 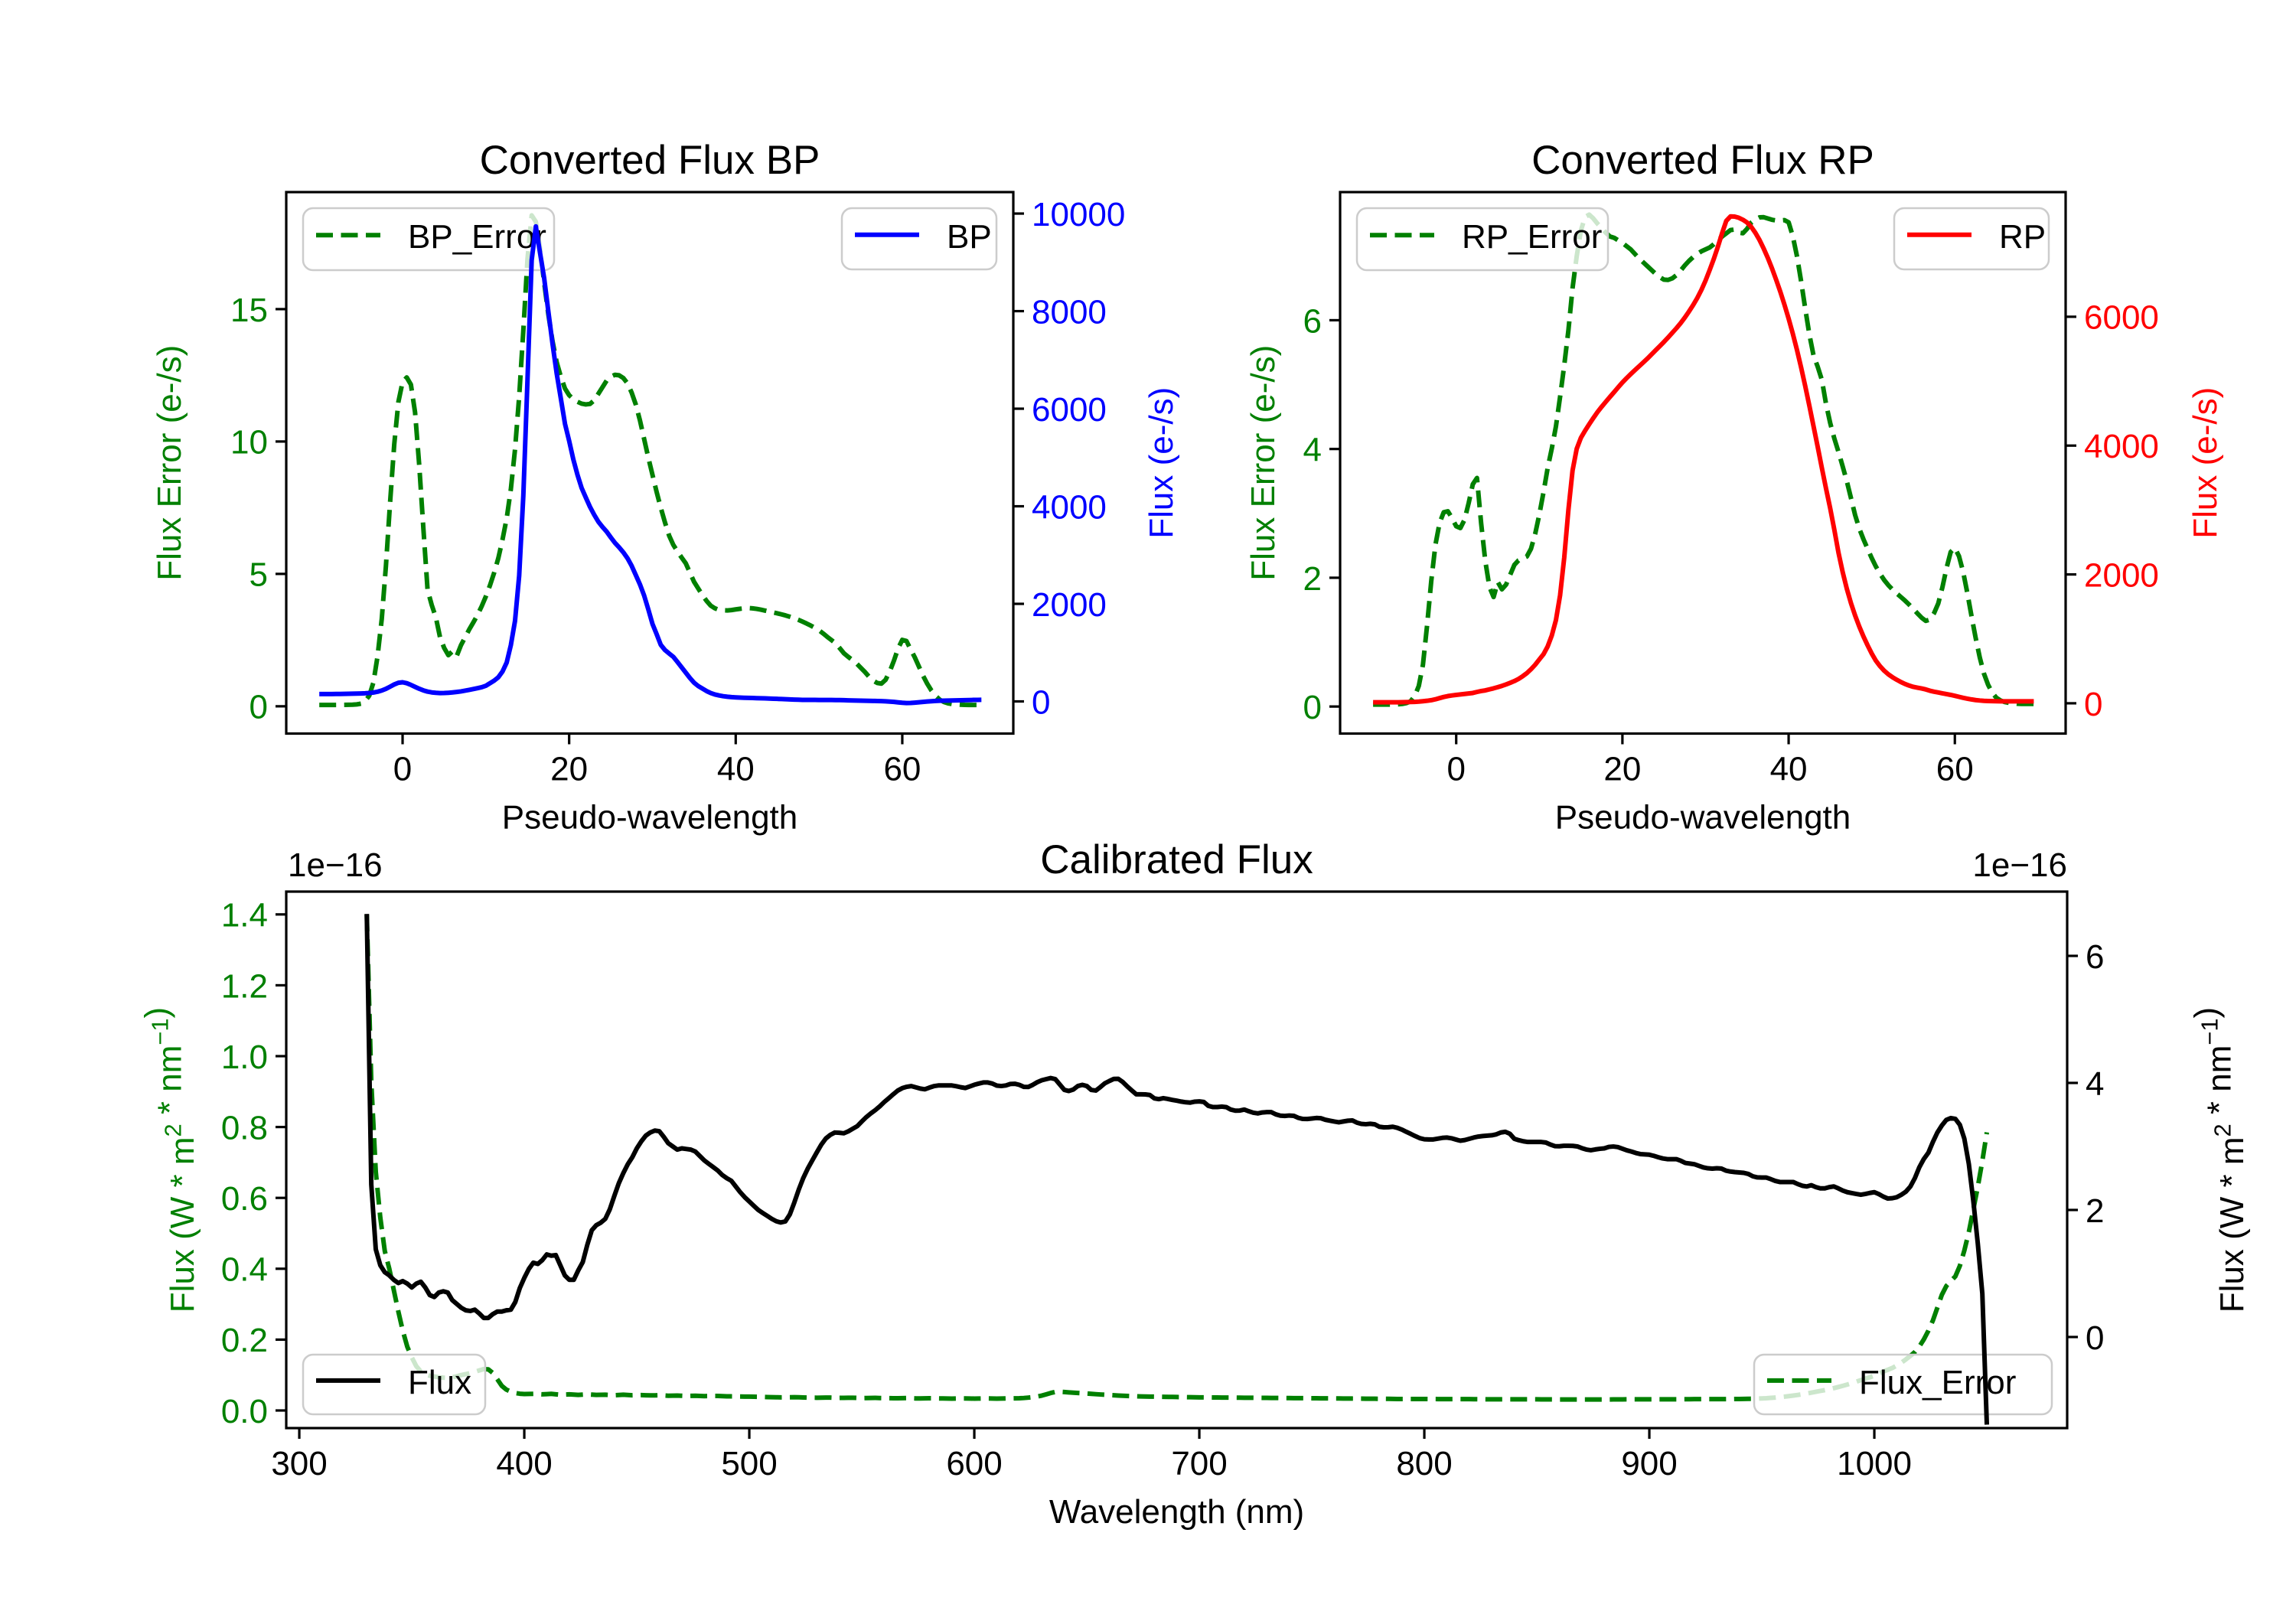 What do you see at coordinates (170, 1160) in the screenshot?
I see `ylabel-left-calibrated: Flux (W * m2 * nm−1)` at bounding box center [170, 1160].